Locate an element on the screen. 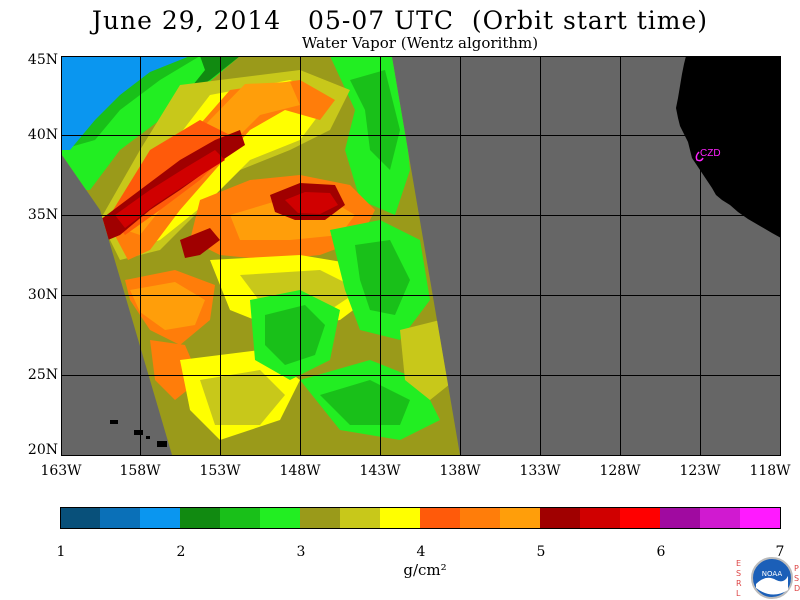 This screenshot has width=800, height=600. lat-label-45n: 45N is located at coordinates (42, 60).